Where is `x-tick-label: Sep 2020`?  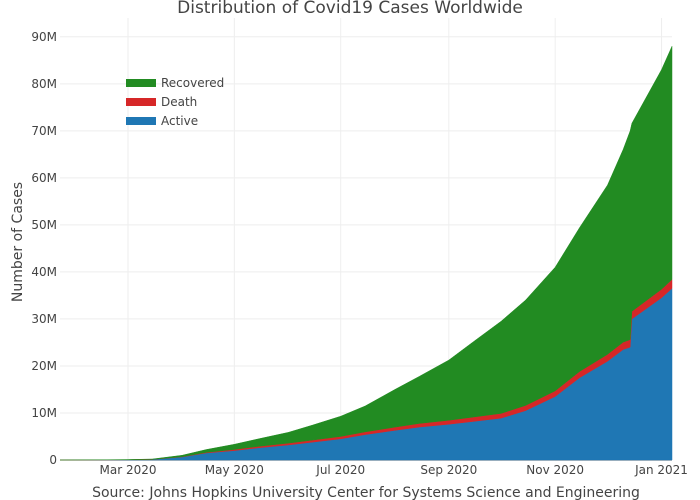
x-tick-label: Sep 2020 is located at coordinates (448, 470).